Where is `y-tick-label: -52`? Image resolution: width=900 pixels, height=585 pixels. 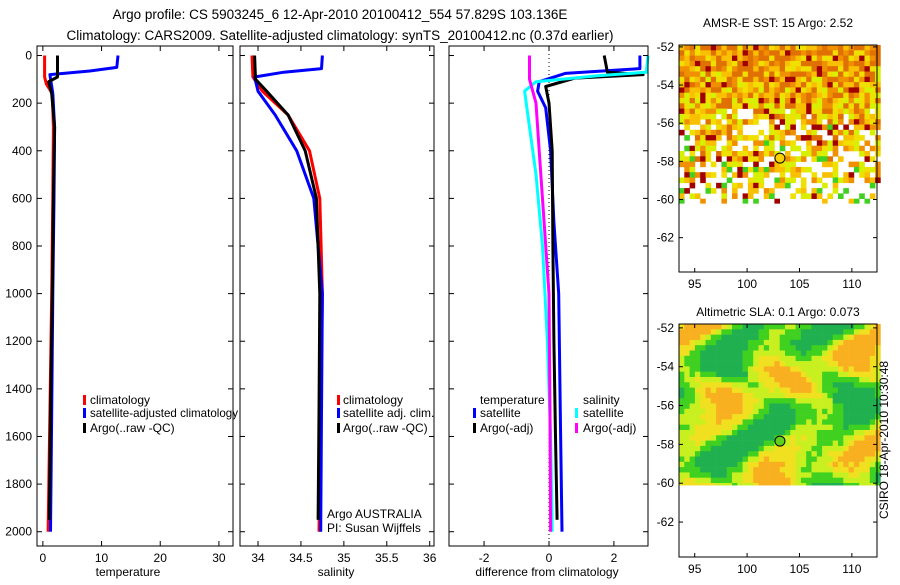 y-tick-label: -52 is located at coordinates (666, 47).